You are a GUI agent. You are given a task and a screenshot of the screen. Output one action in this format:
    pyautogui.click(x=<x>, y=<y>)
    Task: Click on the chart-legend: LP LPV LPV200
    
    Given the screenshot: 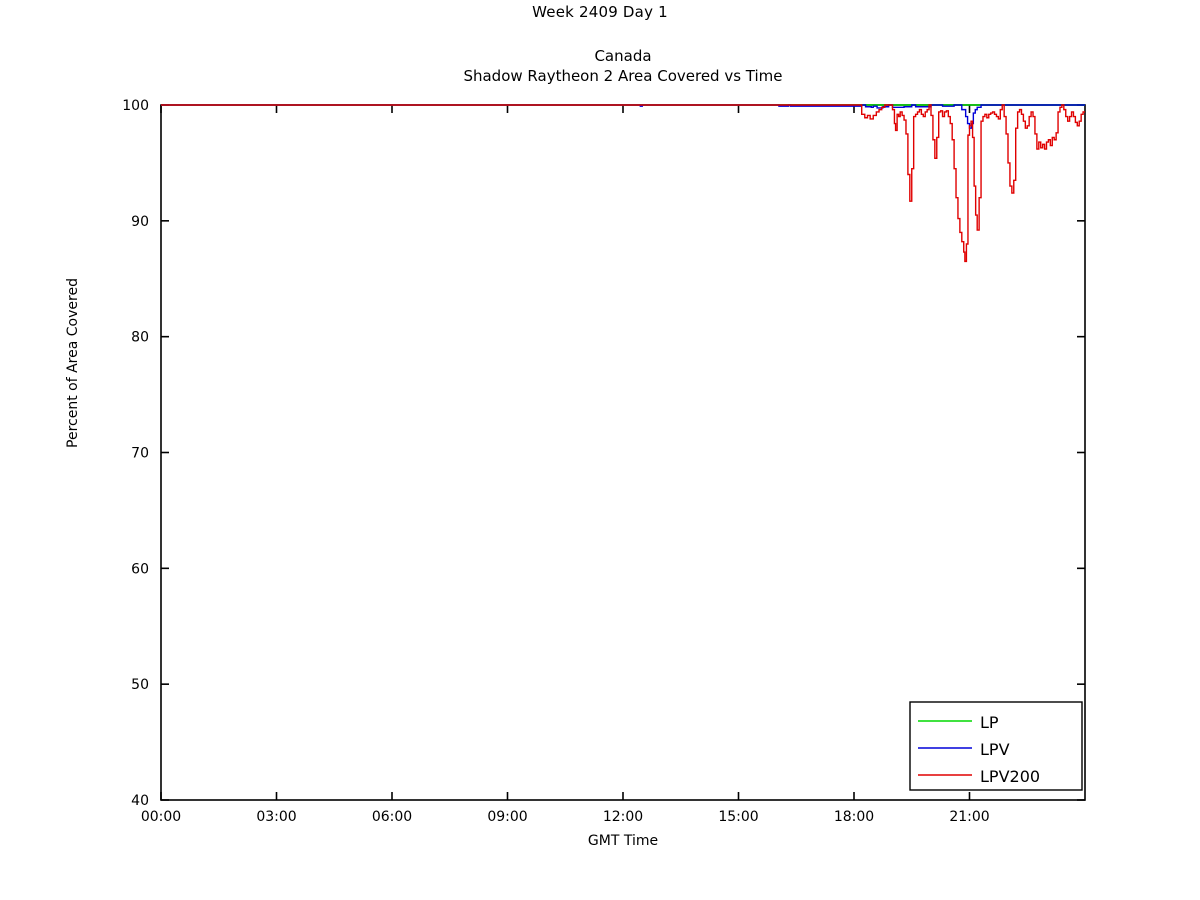 What is the action you would take?
    pyautogui.click(x=996, y=746)
    